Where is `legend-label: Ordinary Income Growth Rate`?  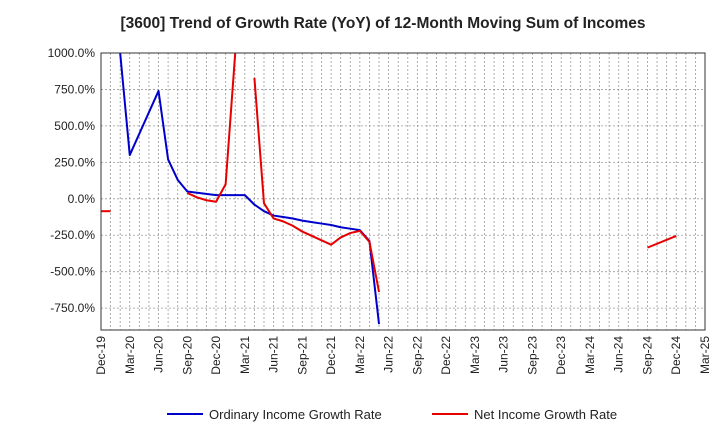
legend-label: Ordinary Income Growth Rate is located at coordinates (295, 414).